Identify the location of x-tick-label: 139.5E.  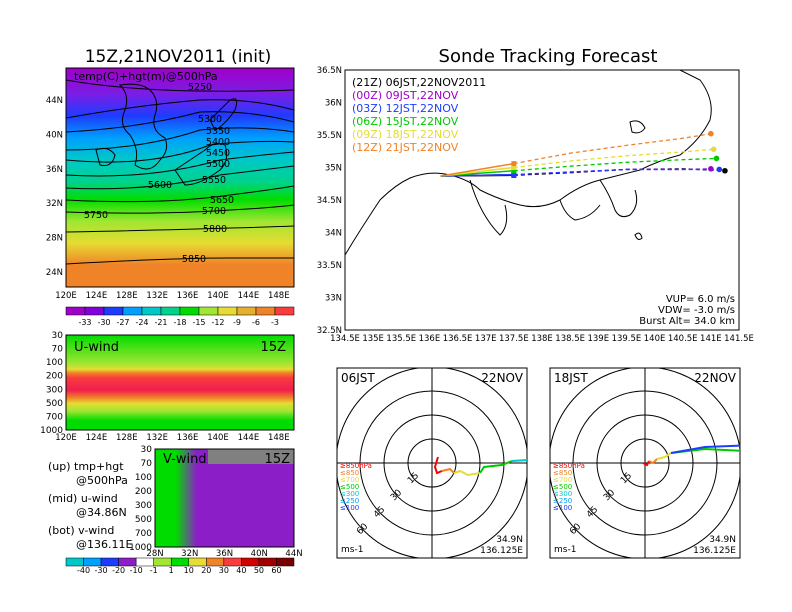
(627, 339).